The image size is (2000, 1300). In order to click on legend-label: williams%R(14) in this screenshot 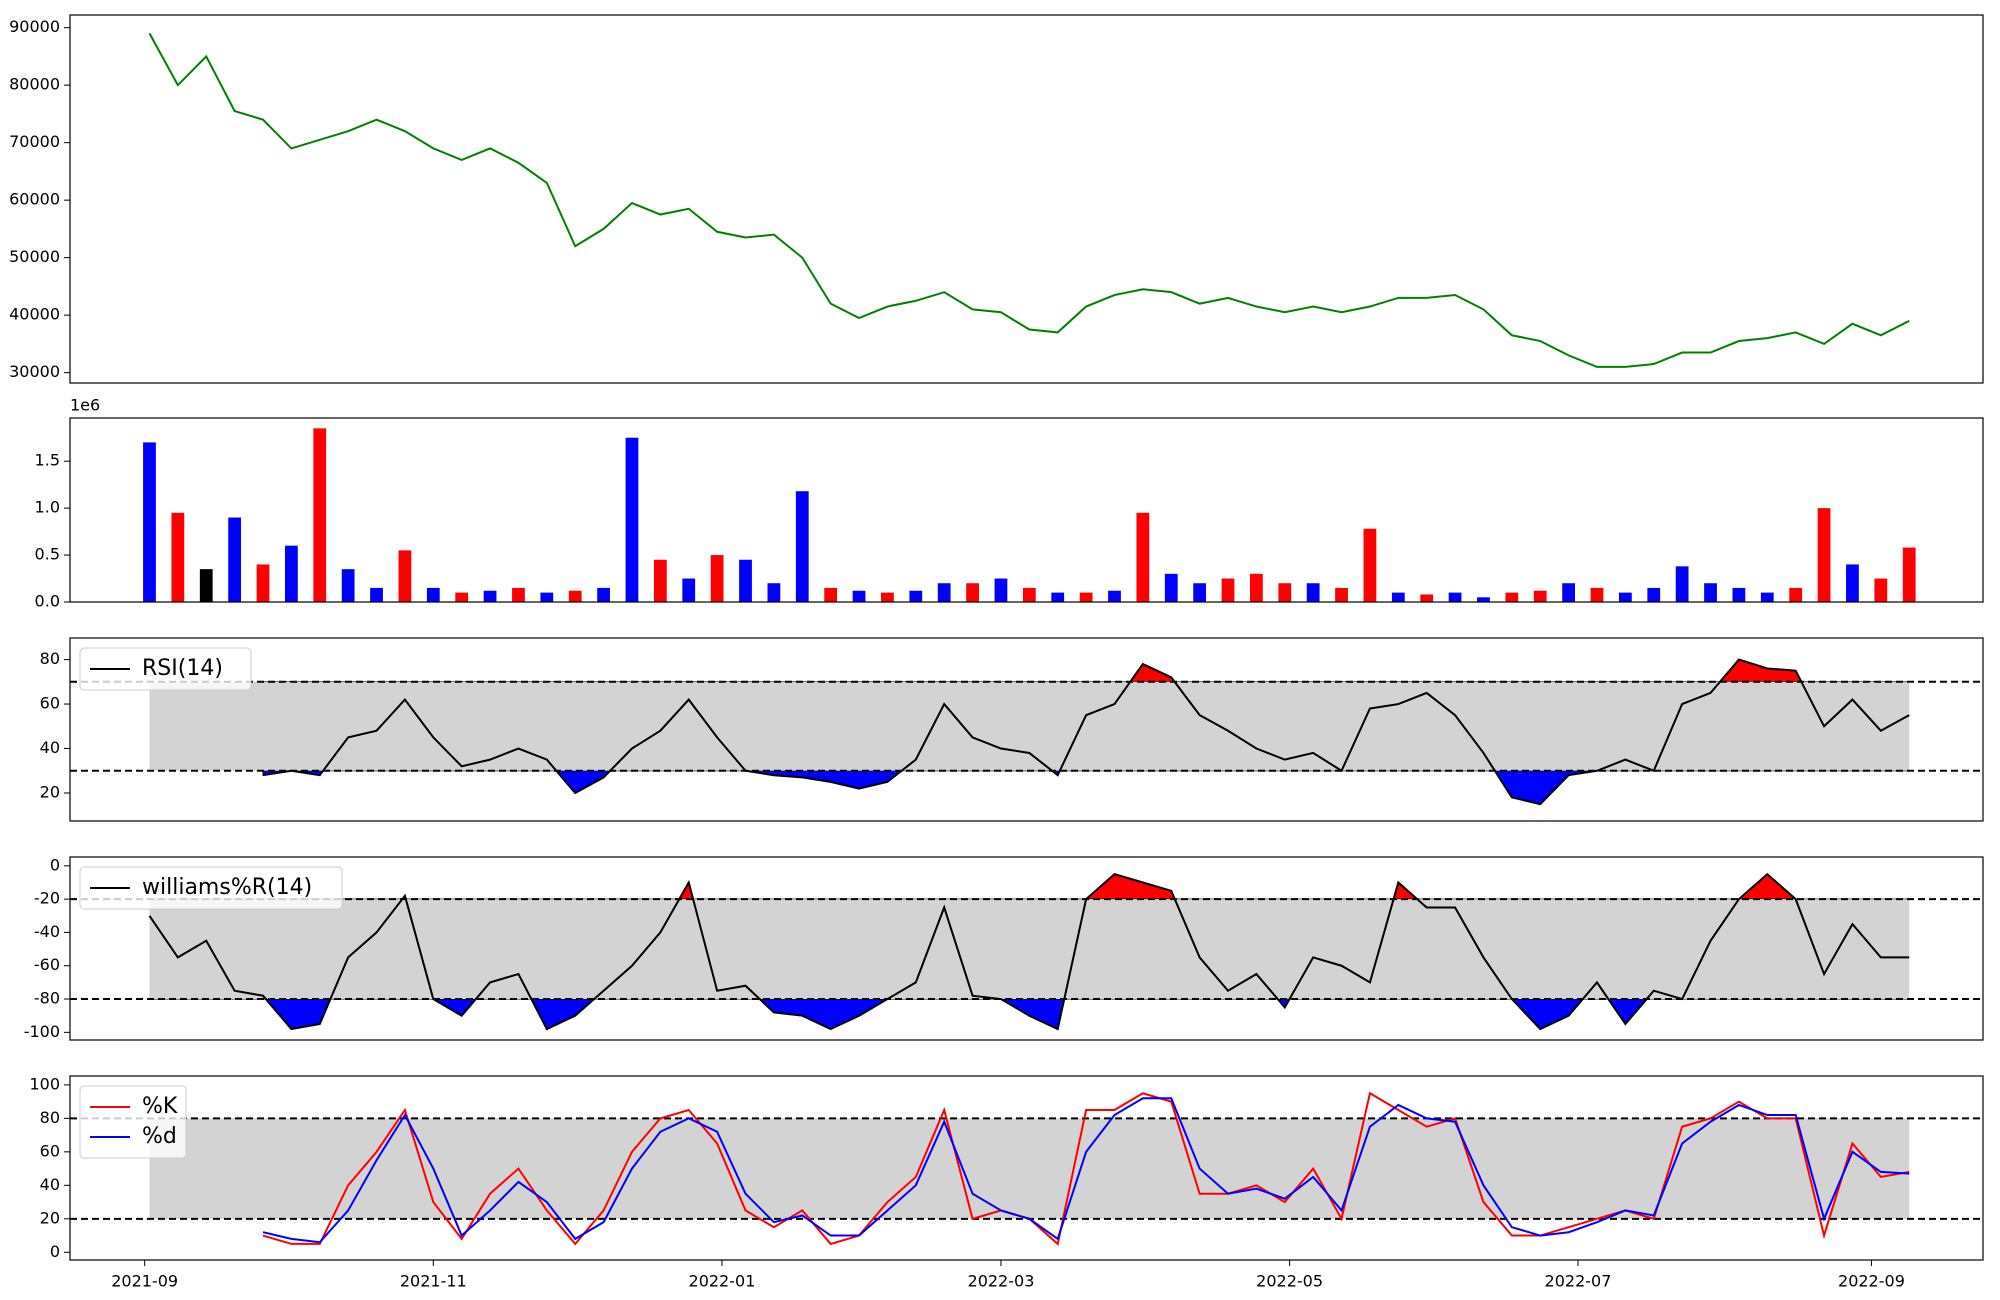, I will do `click(227, 887)`.